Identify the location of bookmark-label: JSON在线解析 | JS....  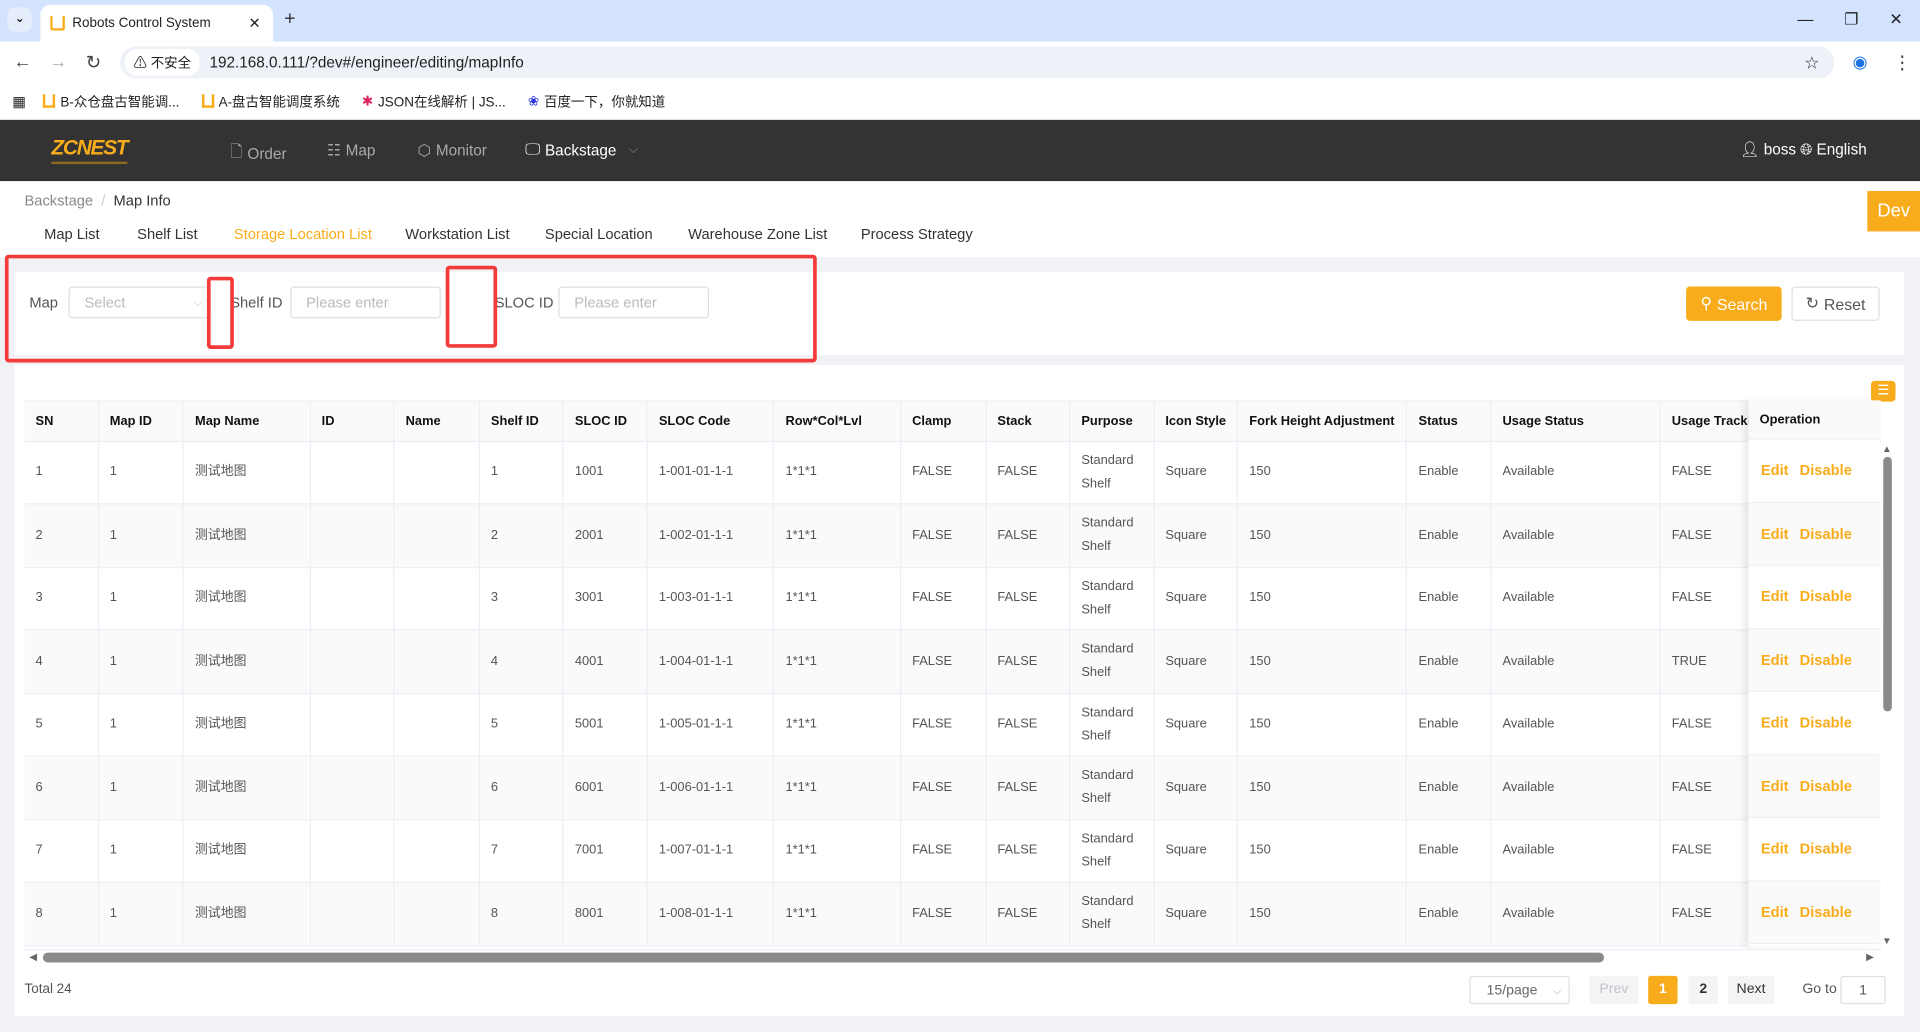
(442, 102).